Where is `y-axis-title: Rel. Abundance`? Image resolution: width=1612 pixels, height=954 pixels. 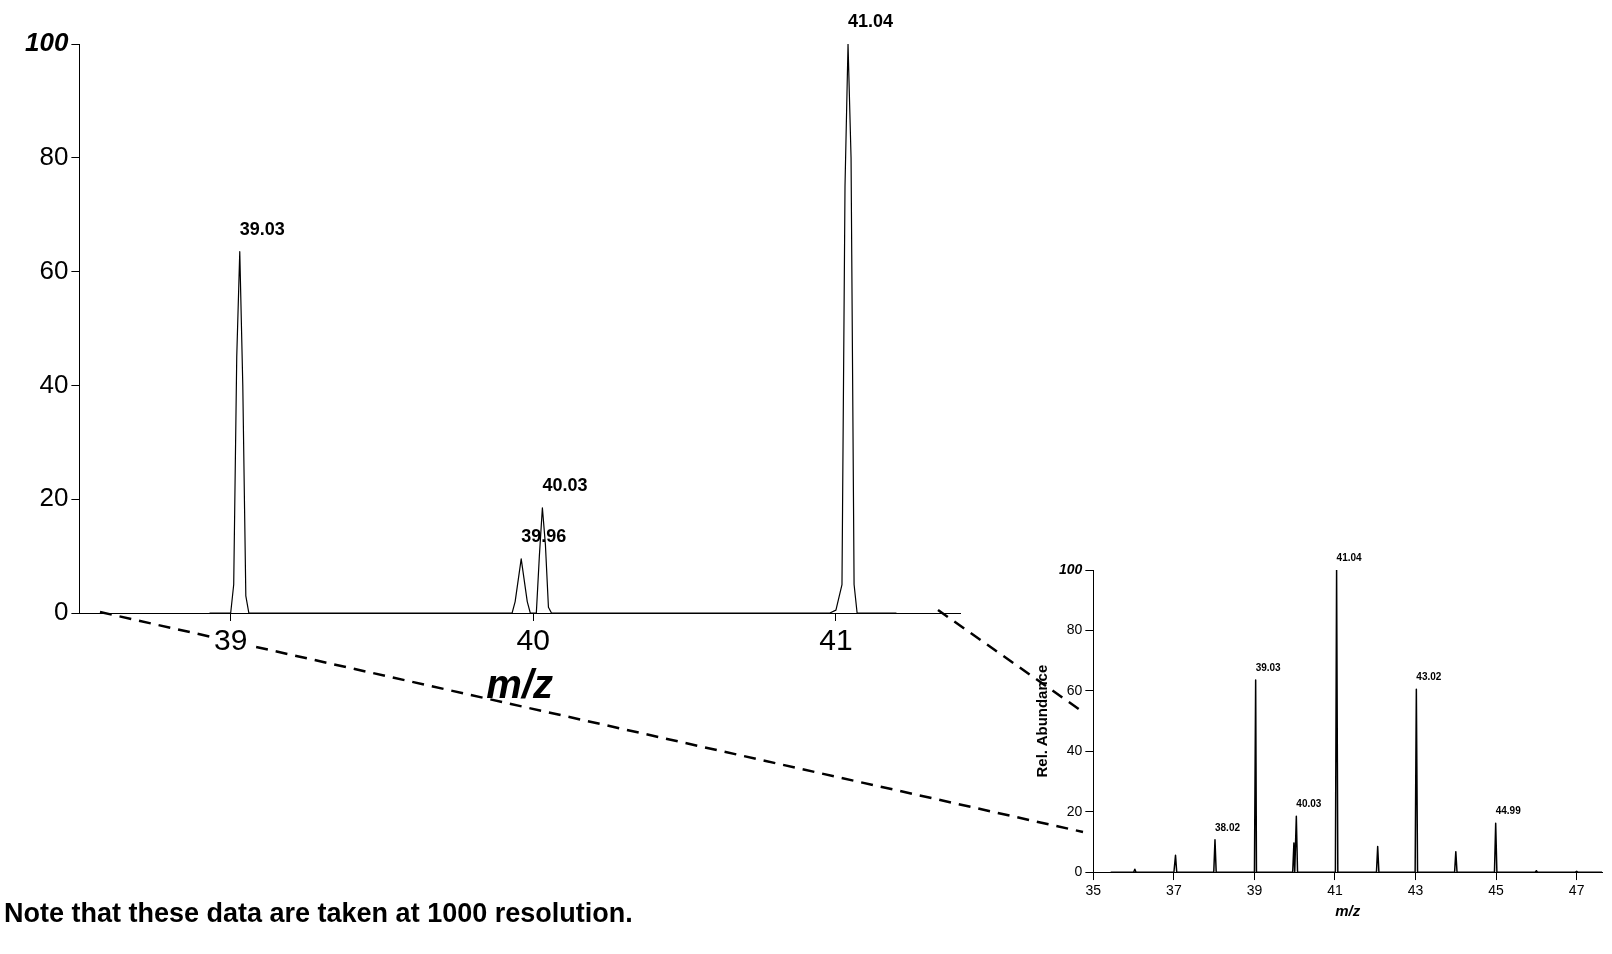
y-axis-title: Rel. Abundance is located at coordinates (1042, 721).